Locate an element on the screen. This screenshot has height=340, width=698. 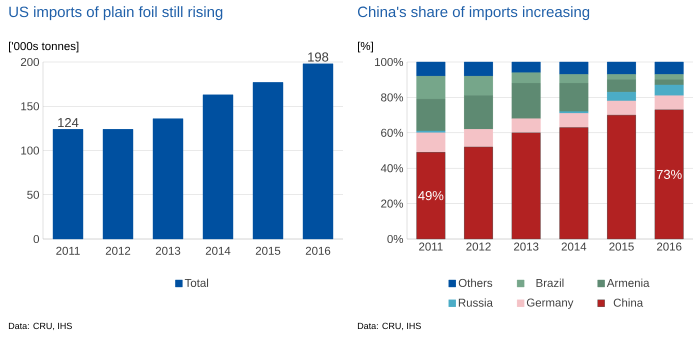
chart-title: US imports of plain foil still rising is located at coordinates (115, 13).